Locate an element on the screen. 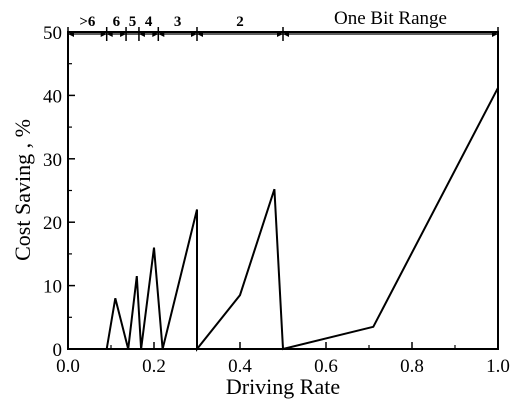  y-tick-label-3: 30 is located at coordinates (52, 160).